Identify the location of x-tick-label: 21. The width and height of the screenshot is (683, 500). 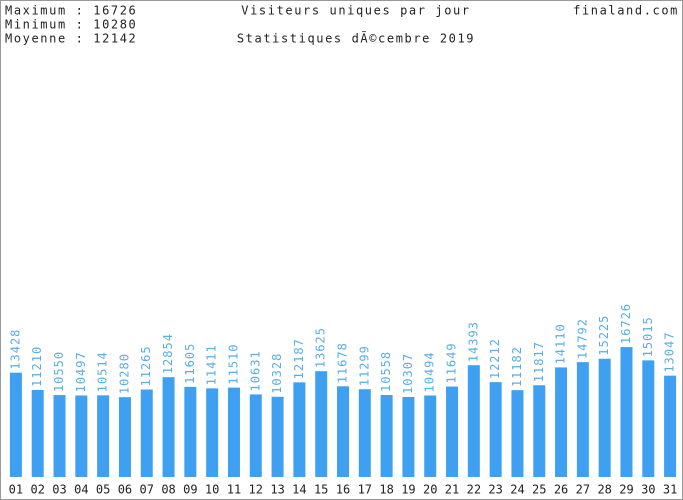
(452, 490).